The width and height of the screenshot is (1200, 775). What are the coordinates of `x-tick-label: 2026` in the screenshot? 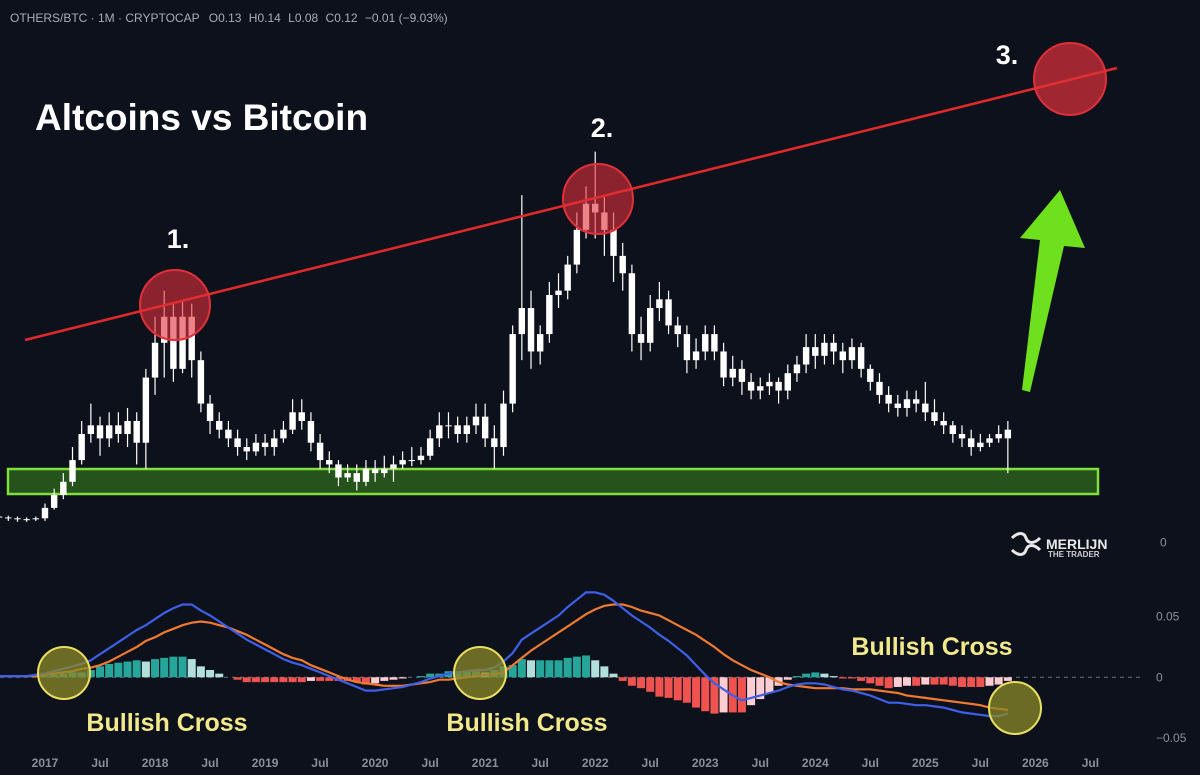 It's located at (1035, 763).